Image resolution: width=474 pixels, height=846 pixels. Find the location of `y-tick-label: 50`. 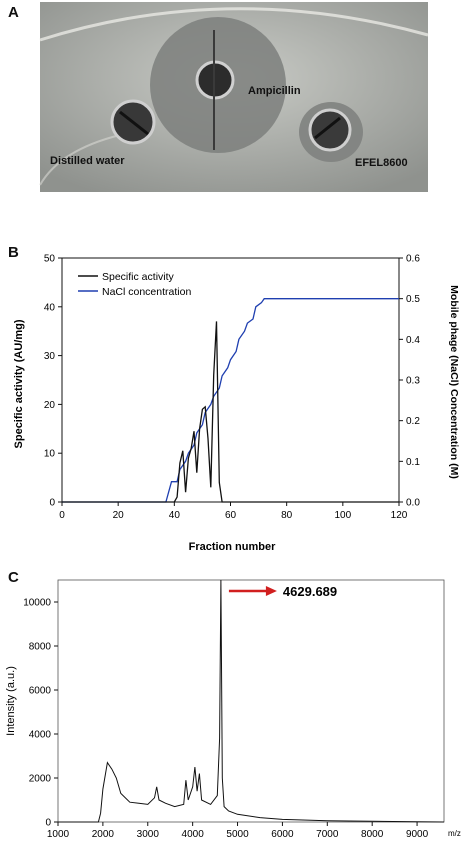

y-tick-label: 50 is located at coordinates (50, 259).